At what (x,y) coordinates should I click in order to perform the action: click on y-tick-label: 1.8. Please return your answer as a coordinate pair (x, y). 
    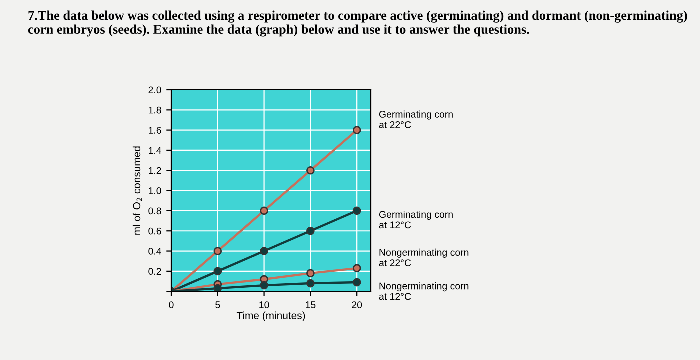
    Looking at the image, I should click on (155, 110).